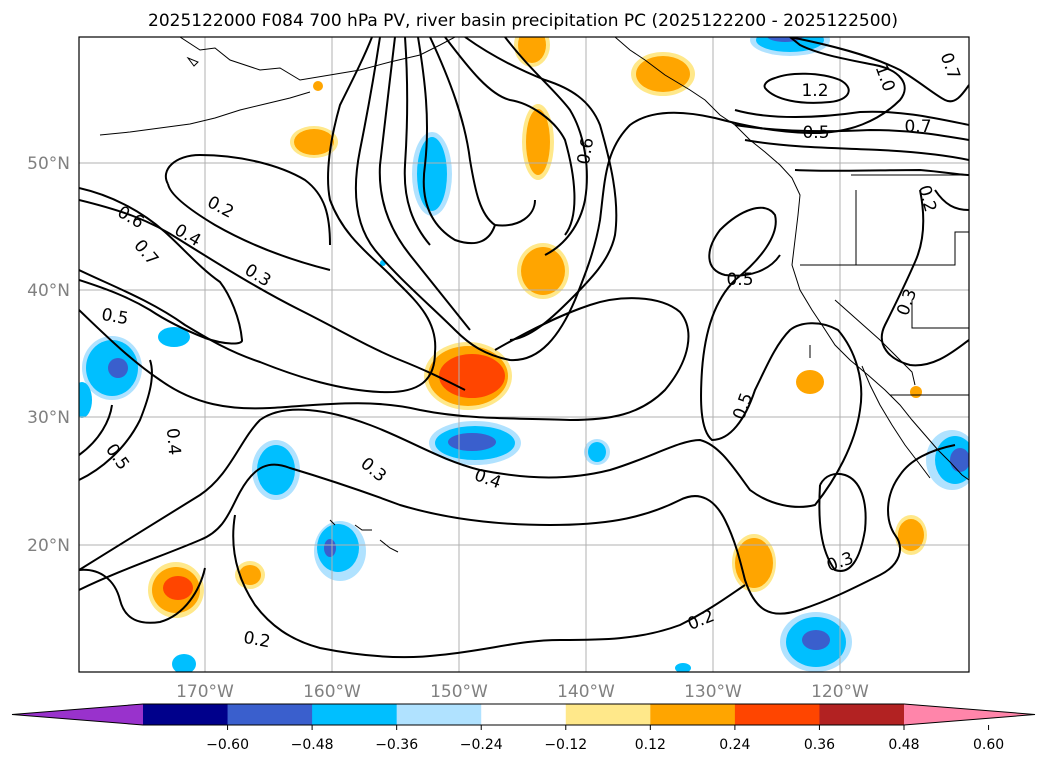 This screenshot has width=1047, height=765. I want to click on colorbar-tick-label: −0.48, so click(312, 745).